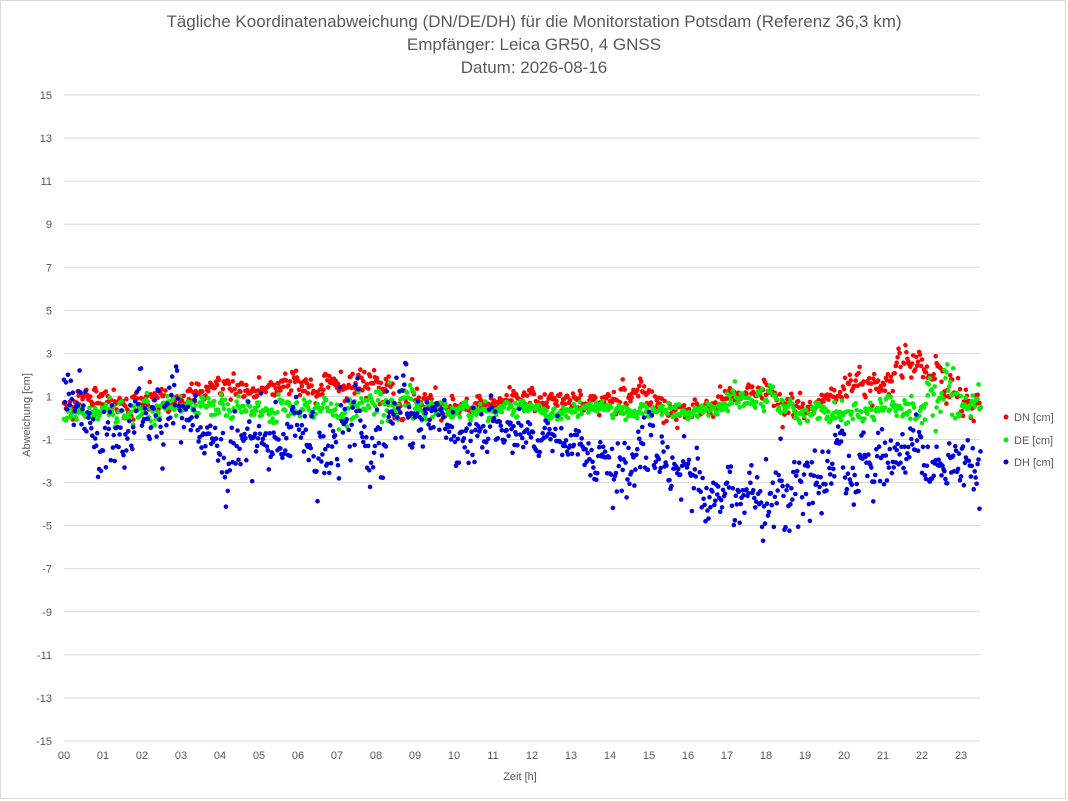 The height and width of the screenshot is (801, 1068). Describe the element at coordinates (961, 756) in the screenshot. I see `x-tick-label: 23` at that location.